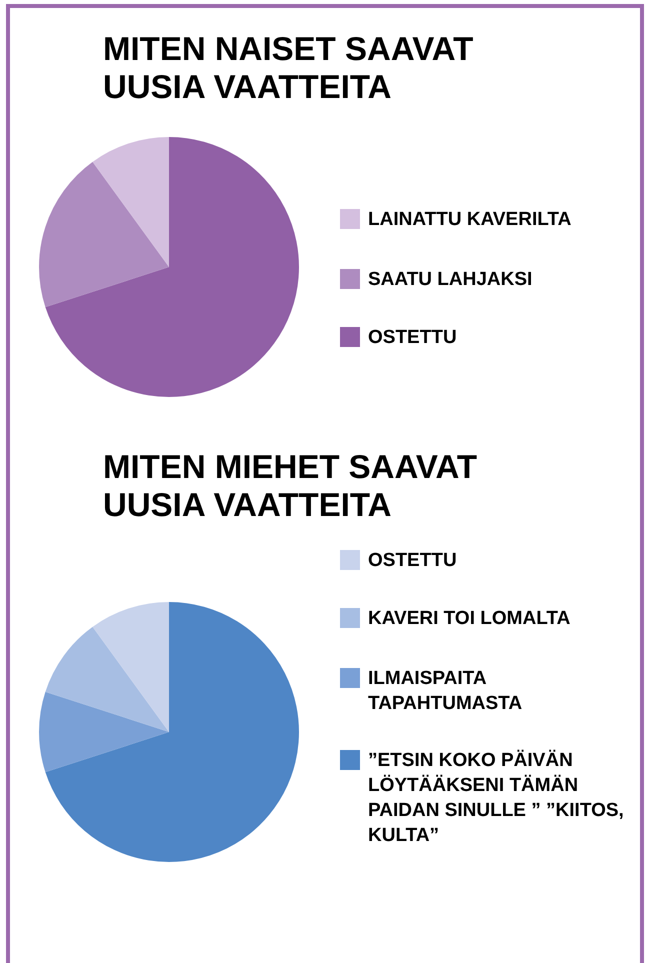 The image size is (650, 963). What do you see at coordinates (290, 486) in the screenshot?
I see `chart-title: MITEN MIEHET SAAVAT UUSIA VAATTEITA` at bounding box center [290, 486].